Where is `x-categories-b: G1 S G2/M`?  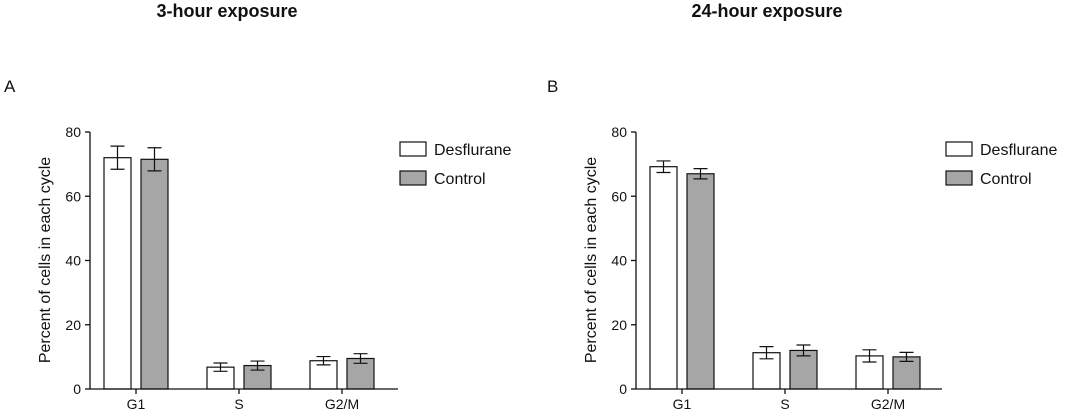
x-categories-b: G1 S G2/M is located at coordinates (789, 400).